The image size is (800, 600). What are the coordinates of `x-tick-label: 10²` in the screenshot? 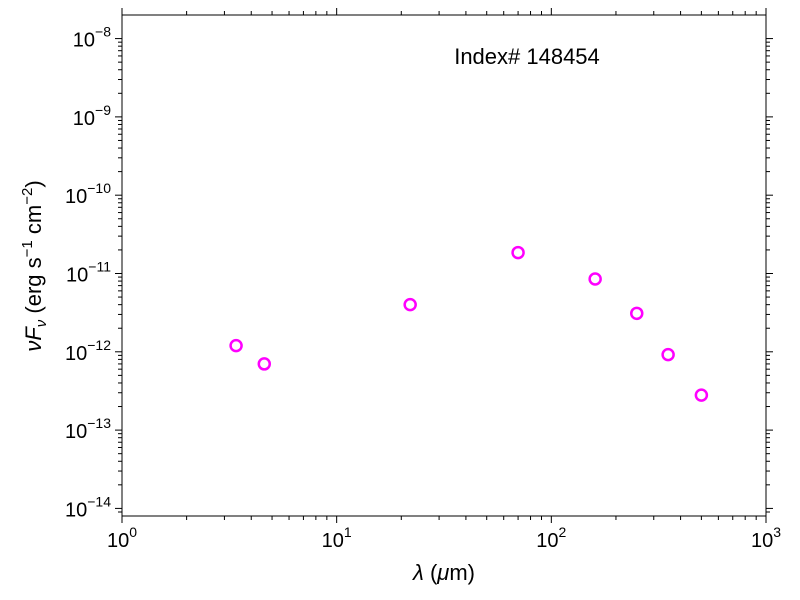 It's located at (551, 538).